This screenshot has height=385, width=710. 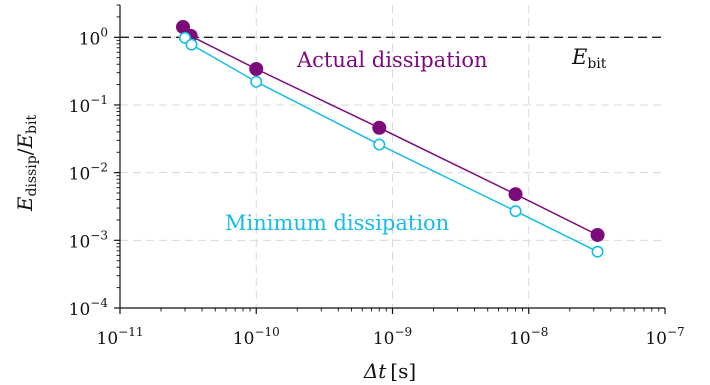 What do you see at coordinates (579, 57) in the screenshot?
I see `ebit-label-main: E` at bounding box center [579, 57].